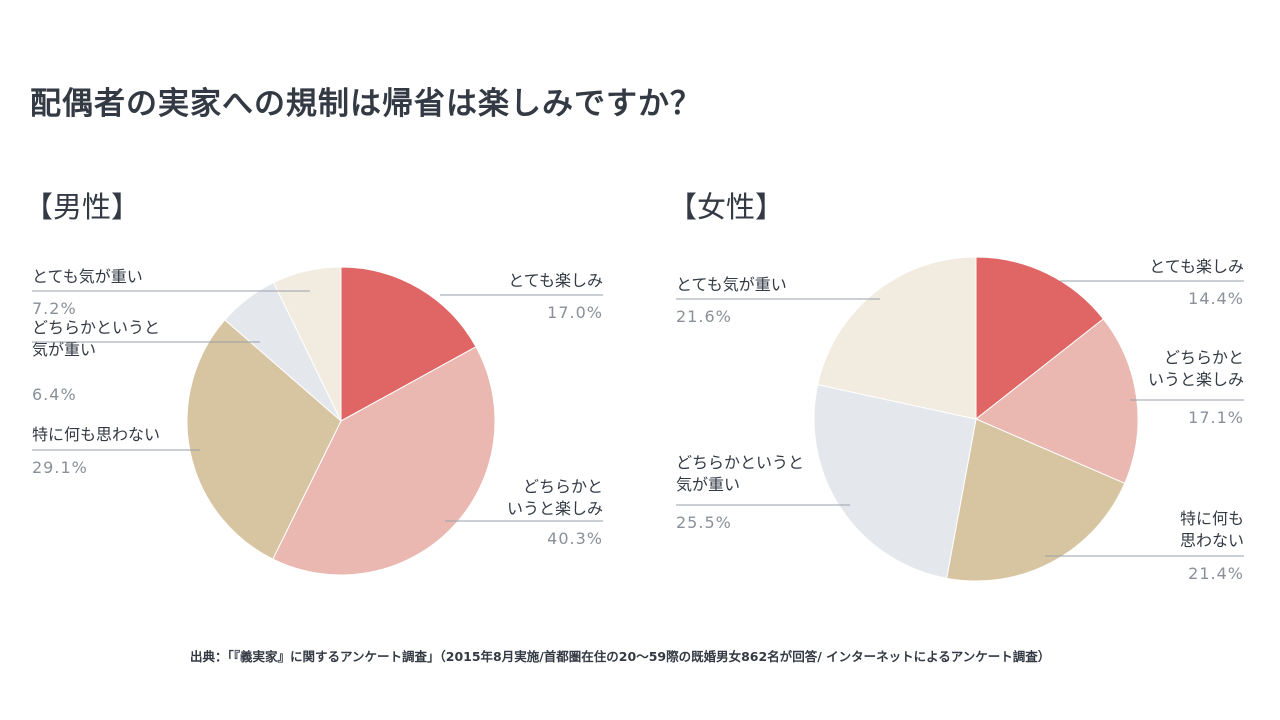  What do you see at coordinates (726, 207) in the screenshot?
I see `female-panel-title: 【女性】` at bounding box center [726, 207].